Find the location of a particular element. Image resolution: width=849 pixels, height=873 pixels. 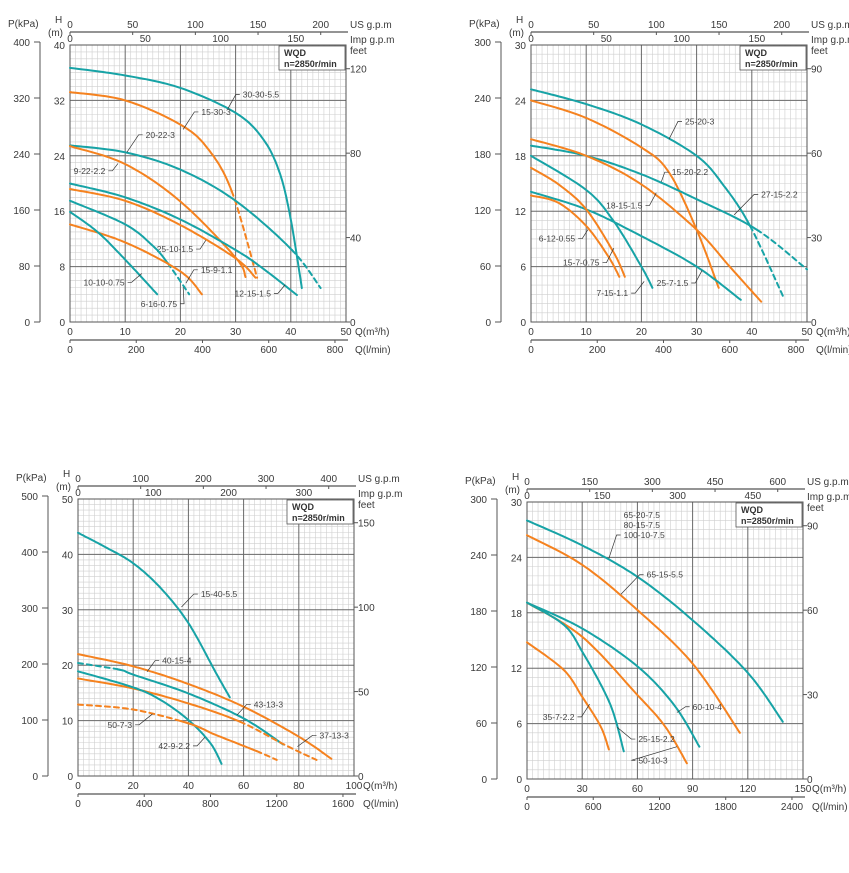

feet-tick-label: 60 is located at coordinates (813, 611).